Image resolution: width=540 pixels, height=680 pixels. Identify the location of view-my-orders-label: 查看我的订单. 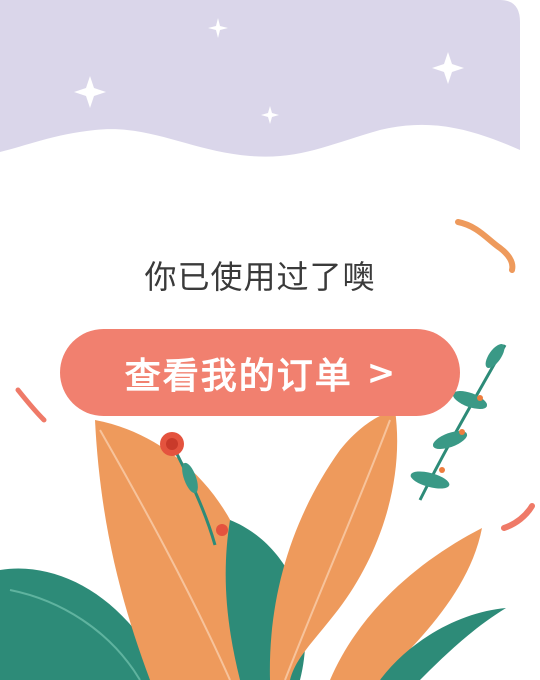
(238, 376).